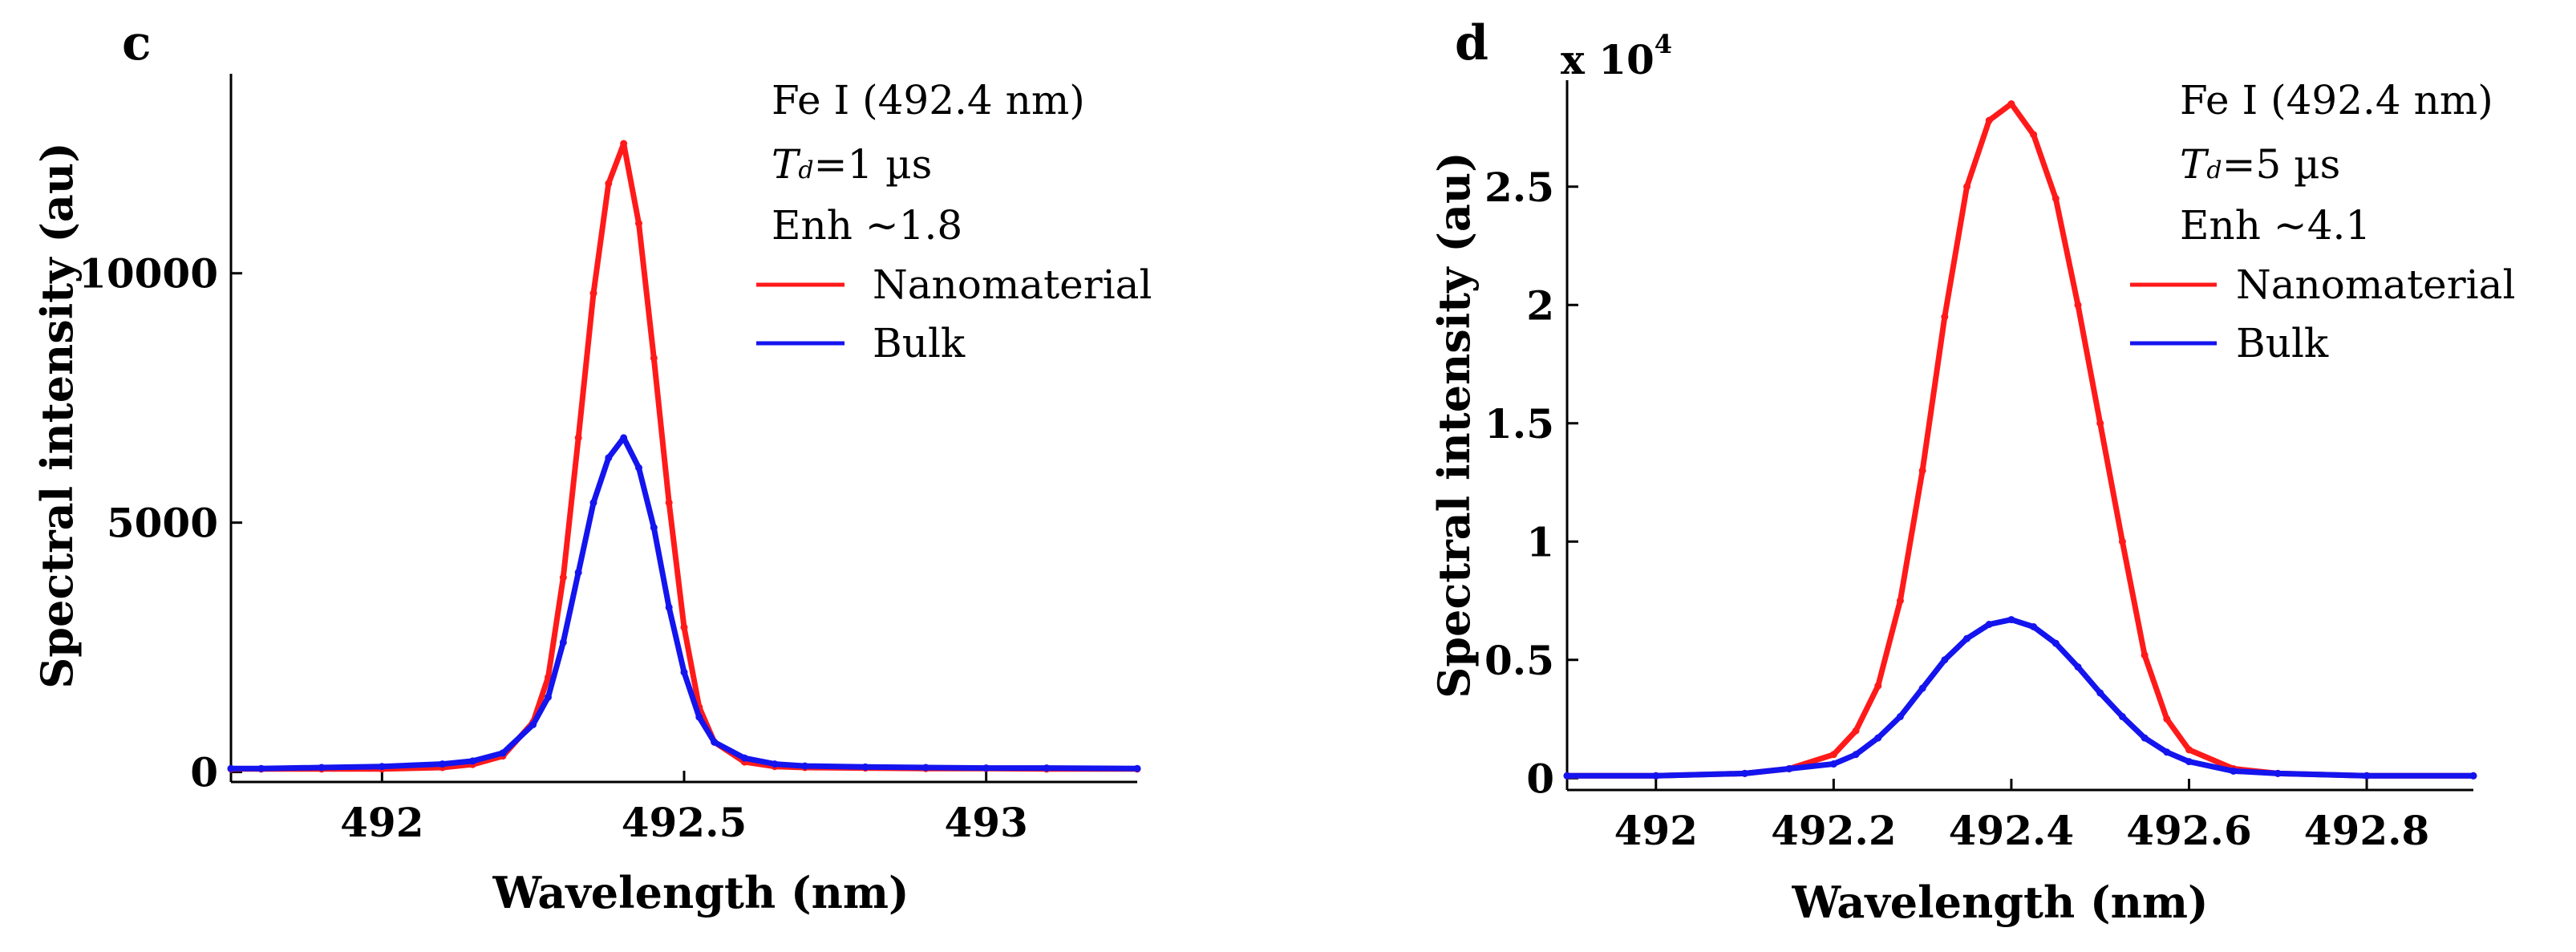 The width and height of the screenshot is (2576, 952). I want to click on x-tick-label: 492.4, so click(2012, 830).